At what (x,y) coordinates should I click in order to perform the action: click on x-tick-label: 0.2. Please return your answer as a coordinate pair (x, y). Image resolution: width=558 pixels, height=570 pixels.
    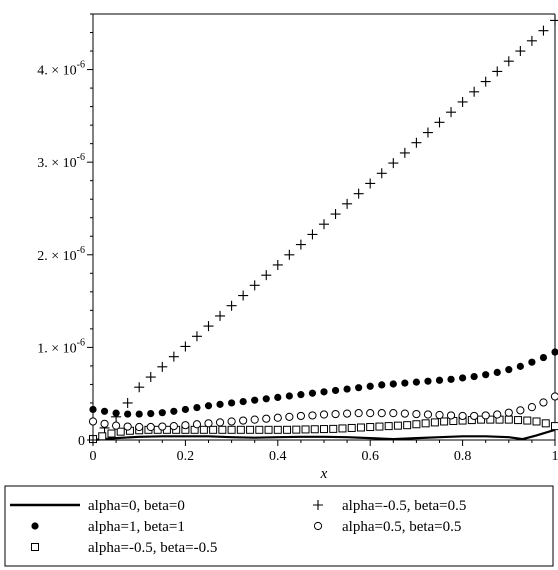
    Looking at the image, I should click on (186, 456).